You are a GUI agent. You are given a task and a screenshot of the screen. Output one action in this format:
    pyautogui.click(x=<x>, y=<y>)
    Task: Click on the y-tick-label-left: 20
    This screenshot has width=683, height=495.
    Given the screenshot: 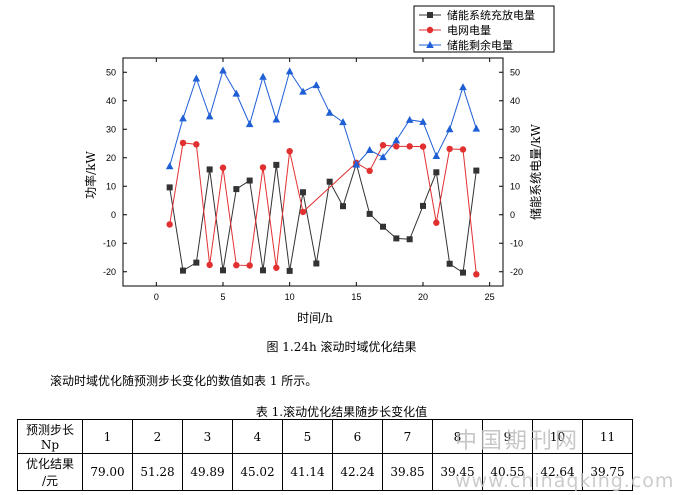 What is the action you would take?
    pyautogui.click(x=111, y=158)
    